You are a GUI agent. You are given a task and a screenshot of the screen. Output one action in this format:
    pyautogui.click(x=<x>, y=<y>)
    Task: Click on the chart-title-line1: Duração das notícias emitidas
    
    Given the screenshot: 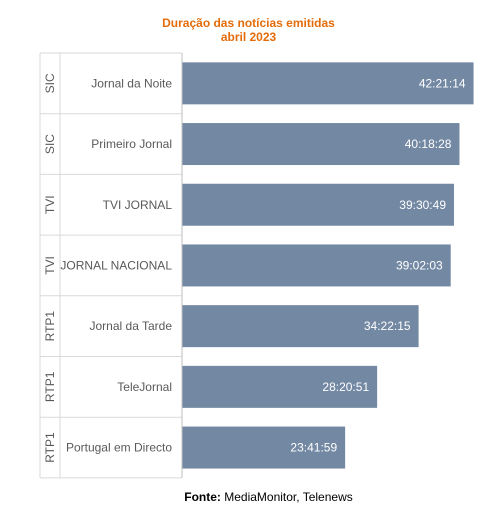 What is the action you would take?
    pyautogui.click(x=248, y=23)
    